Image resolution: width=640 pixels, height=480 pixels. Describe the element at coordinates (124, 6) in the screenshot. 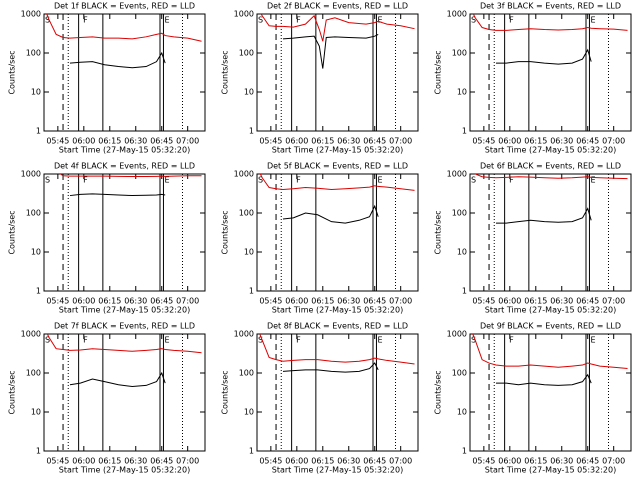

I see `chart-title: Det 1f BLACK = Events, RED = LLD` at that location.